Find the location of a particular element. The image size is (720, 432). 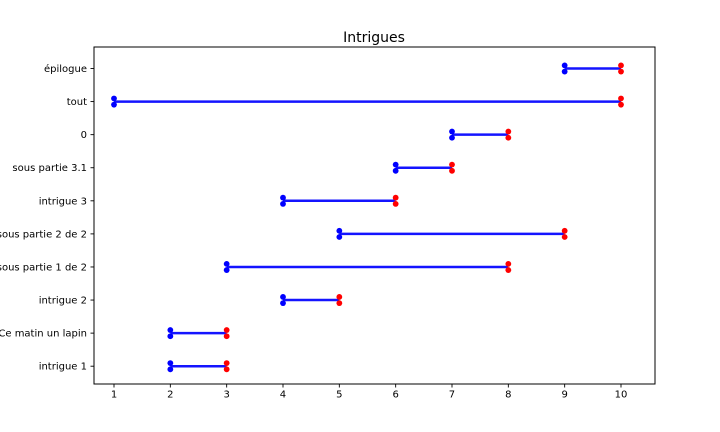

x-tick-label: 3 is located at coordinates (226, 395).